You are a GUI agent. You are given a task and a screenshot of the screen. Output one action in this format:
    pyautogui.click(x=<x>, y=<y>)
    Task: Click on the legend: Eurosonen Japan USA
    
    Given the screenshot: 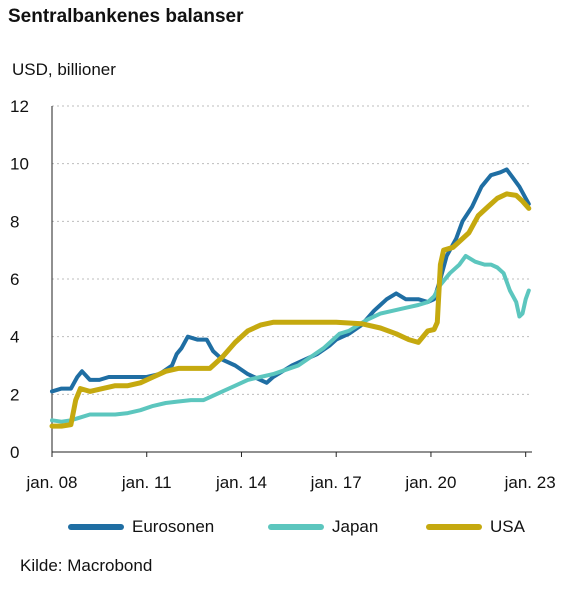 What is the action you would take?
    pyautogui.click(x=287, y=527)
    